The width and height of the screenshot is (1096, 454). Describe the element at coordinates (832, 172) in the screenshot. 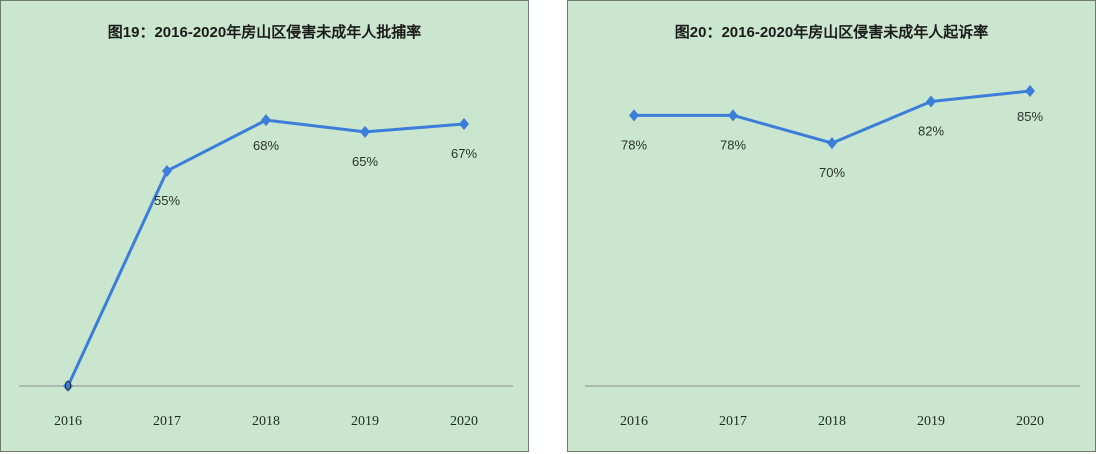

I see `data-label: 70%` at that location.